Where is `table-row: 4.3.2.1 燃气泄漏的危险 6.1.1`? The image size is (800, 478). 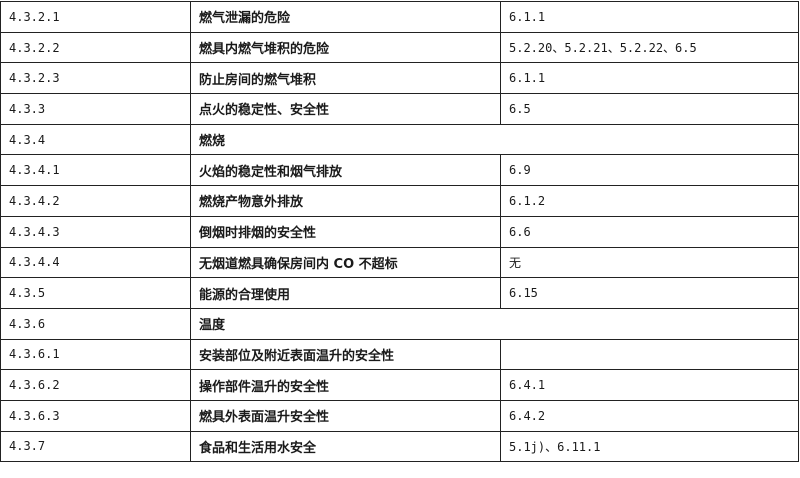
table-row: 4.3.2.1 燃气泄漏的危险 6.1.1 is located at coordinates (399, 17).